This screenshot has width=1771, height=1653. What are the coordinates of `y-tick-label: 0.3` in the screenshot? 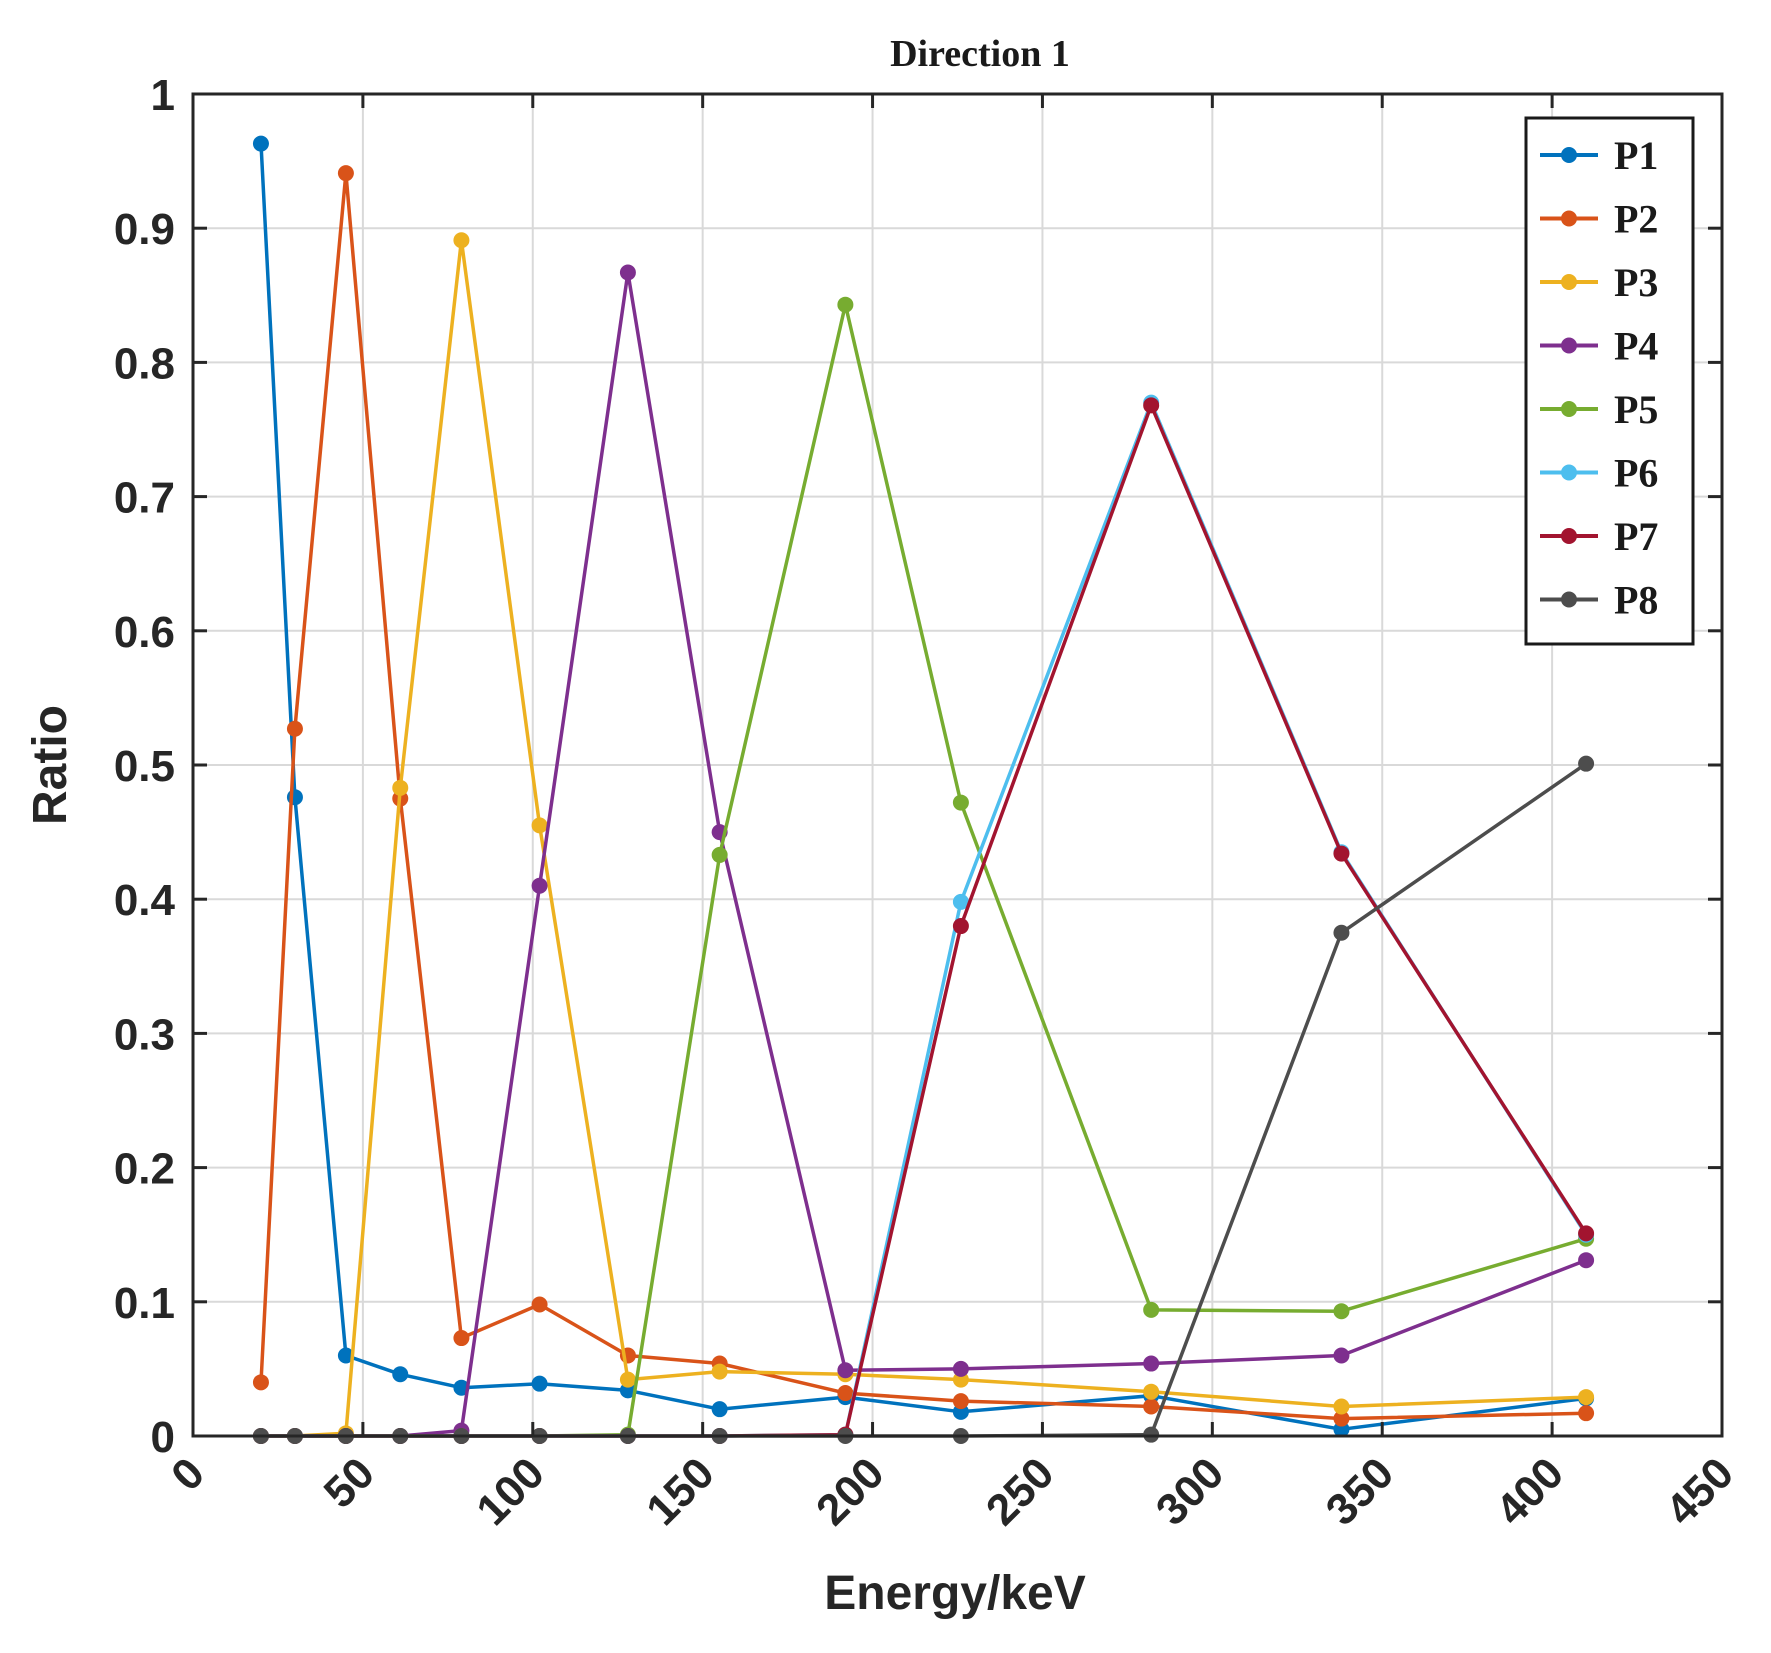 It's located at (144, 1034).